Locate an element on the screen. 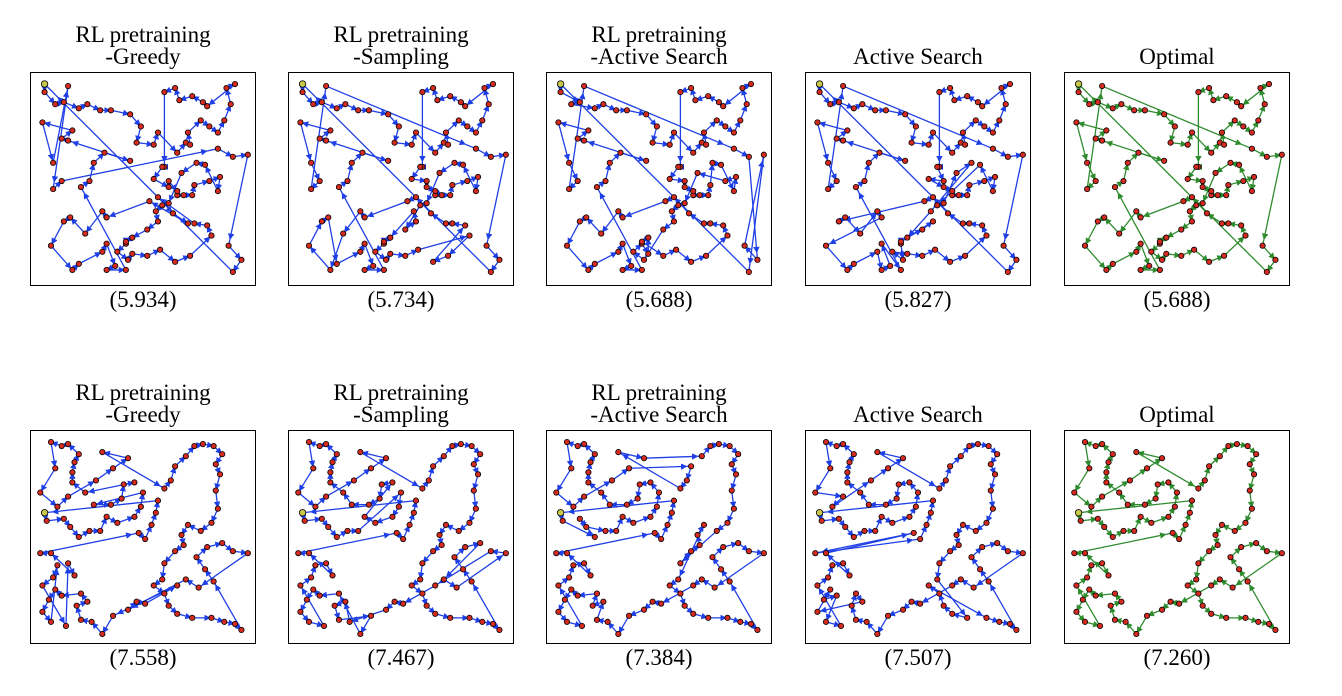 Image resolution: width=1342 pixels, height=696 pixels. tour-svg is located at coordinates (920, 178).